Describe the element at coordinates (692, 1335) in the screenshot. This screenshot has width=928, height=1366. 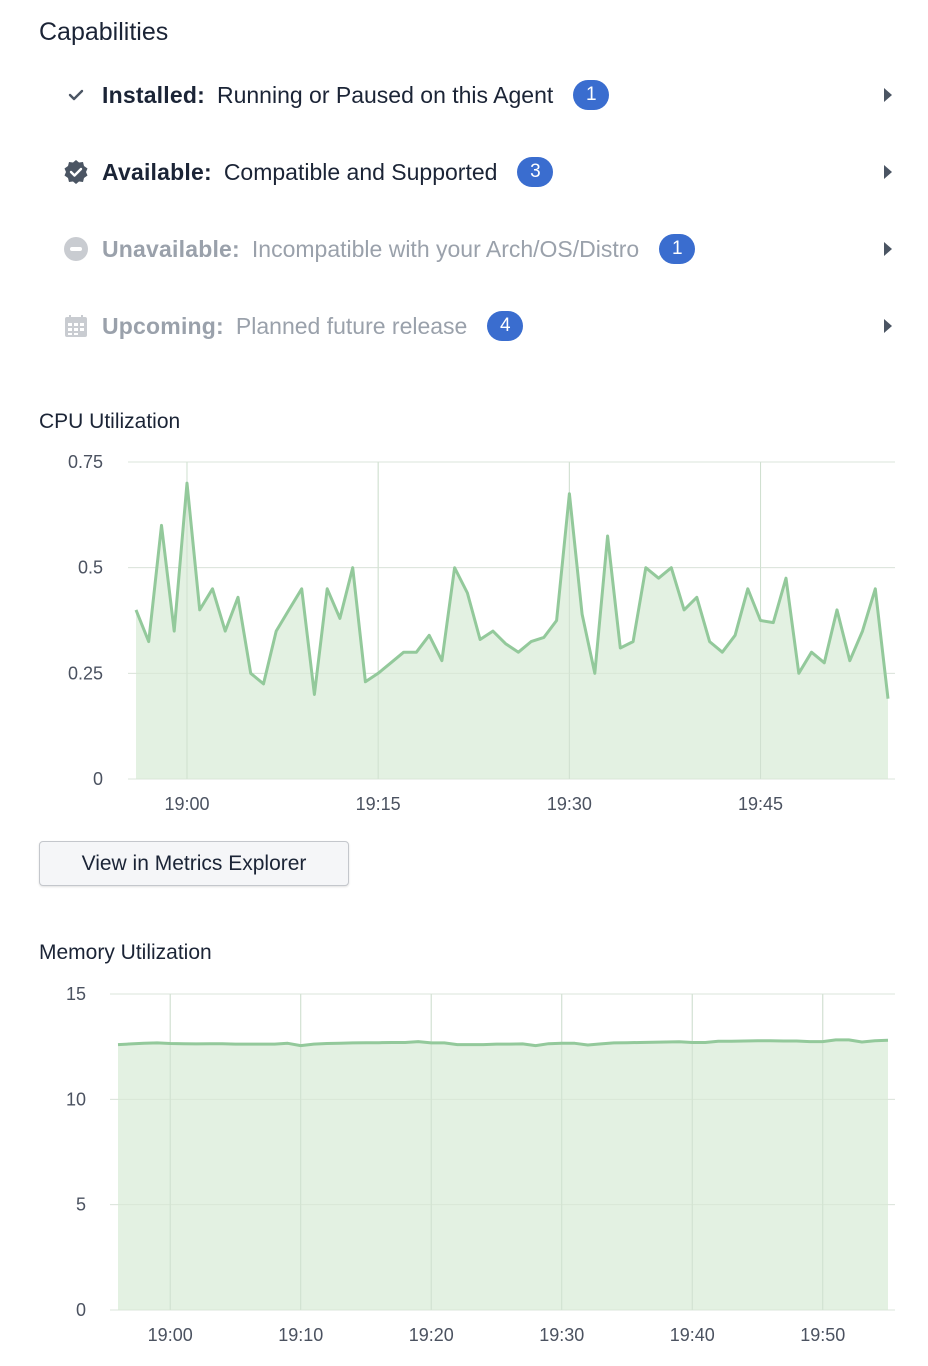
I see `x-tick-label: 19:40` at that location.